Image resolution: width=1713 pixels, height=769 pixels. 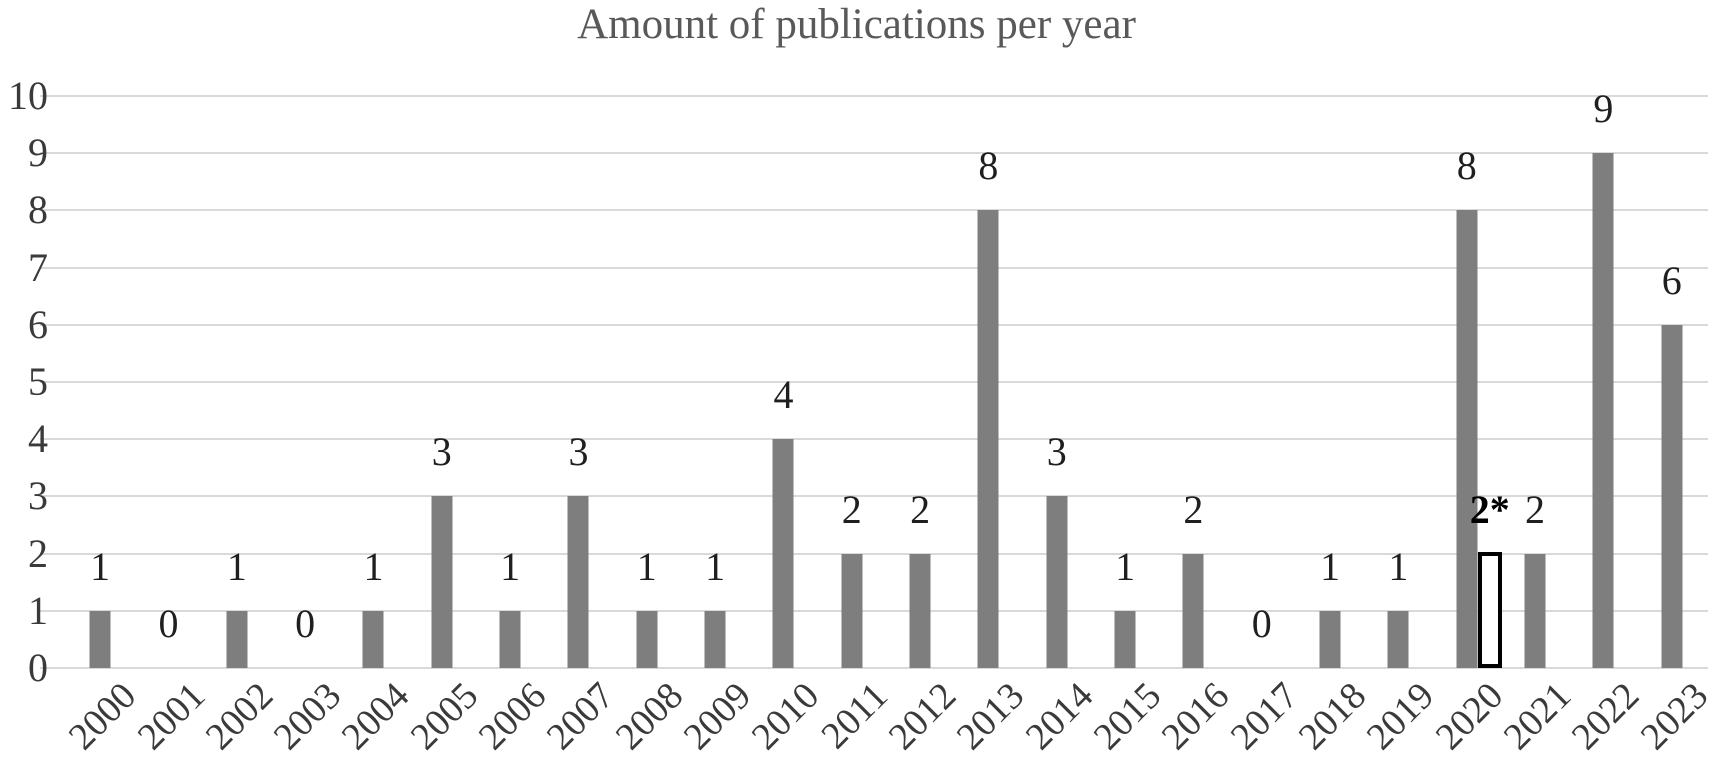 I want to click on bar-value-label: 4, so click(x=783, y=395).